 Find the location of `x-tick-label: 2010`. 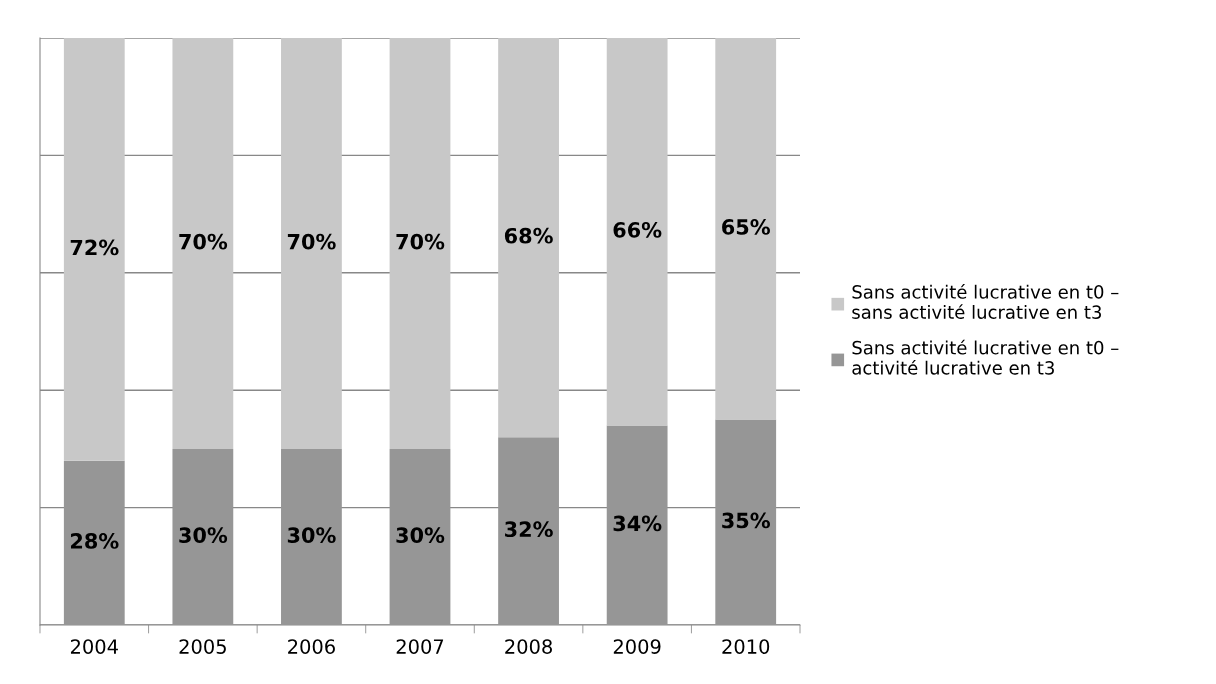

x-tick-label: 2010 is located at coordinates (746, 646).